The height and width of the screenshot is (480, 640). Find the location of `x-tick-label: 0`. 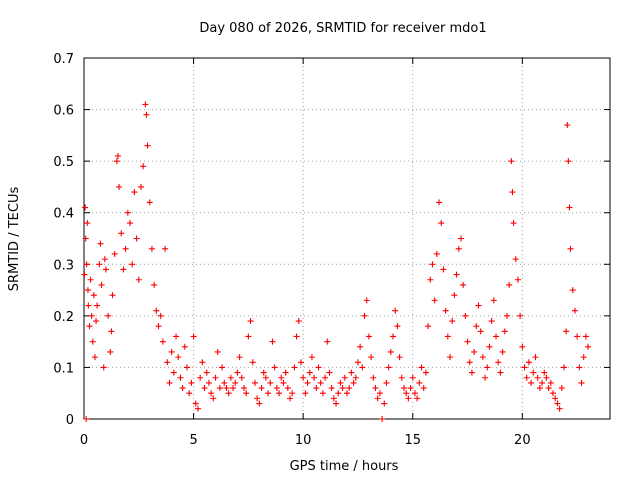

x-tick-label: 0 is located at coordinates (84, 440).